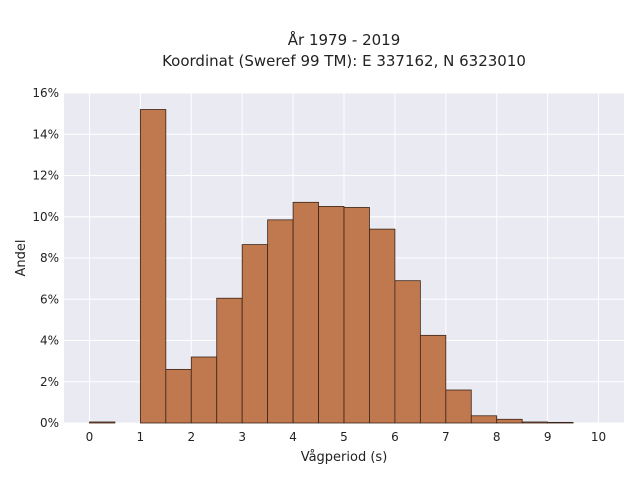  What do you see at coordinates (191, 437) in the screenshot?
I see `x-tick-label: 2` at bounding box center [191, 437].